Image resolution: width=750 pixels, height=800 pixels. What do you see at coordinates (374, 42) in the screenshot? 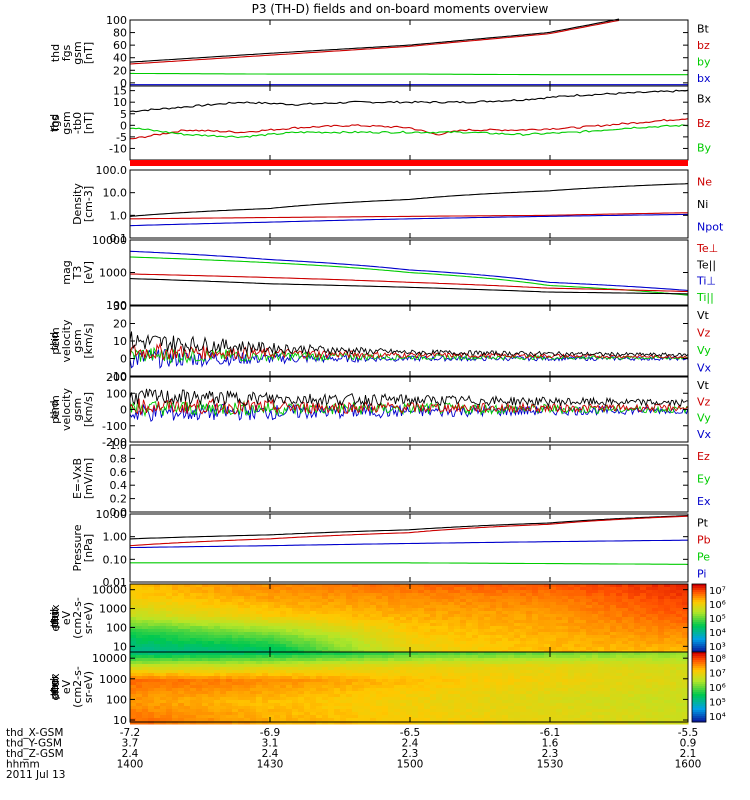
I see `series-line-bz` at bounding box center [374, 42].